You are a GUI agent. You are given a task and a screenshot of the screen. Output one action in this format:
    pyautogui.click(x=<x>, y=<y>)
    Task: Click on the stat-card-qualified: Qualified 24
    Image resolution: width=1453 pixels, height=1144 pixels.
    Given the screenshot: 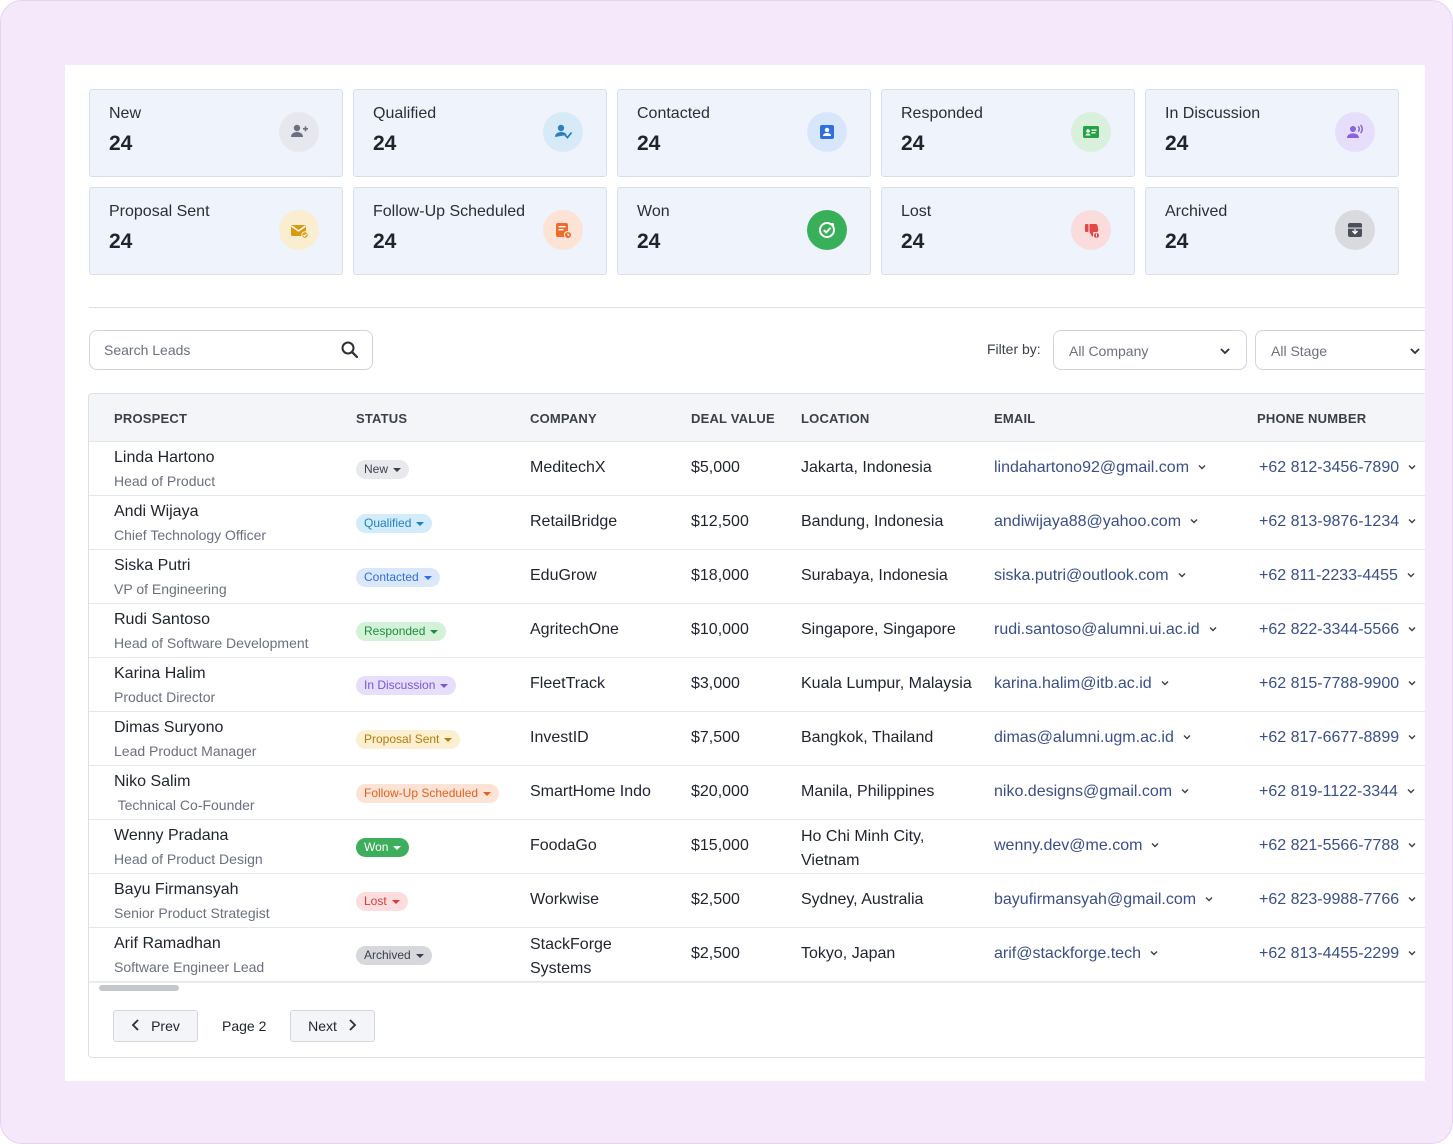 What is the action you would take?
    pyautogui.click(x=480, y=133)
    